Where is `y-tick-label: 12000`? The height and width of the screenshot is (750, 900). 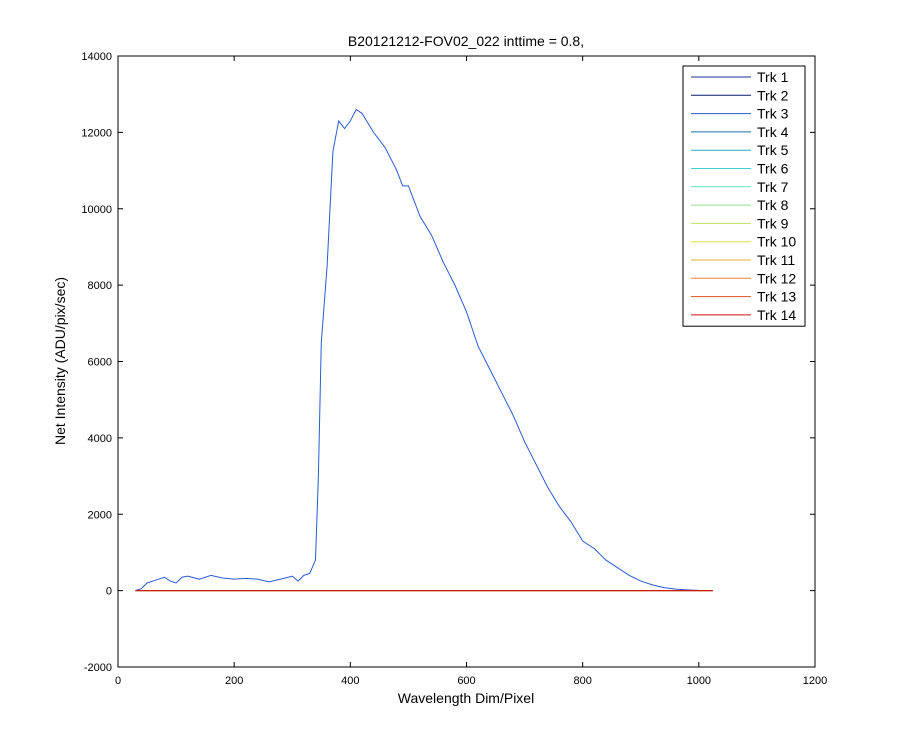
y-tick-label: 12000 is located at coordinates (96, 133).